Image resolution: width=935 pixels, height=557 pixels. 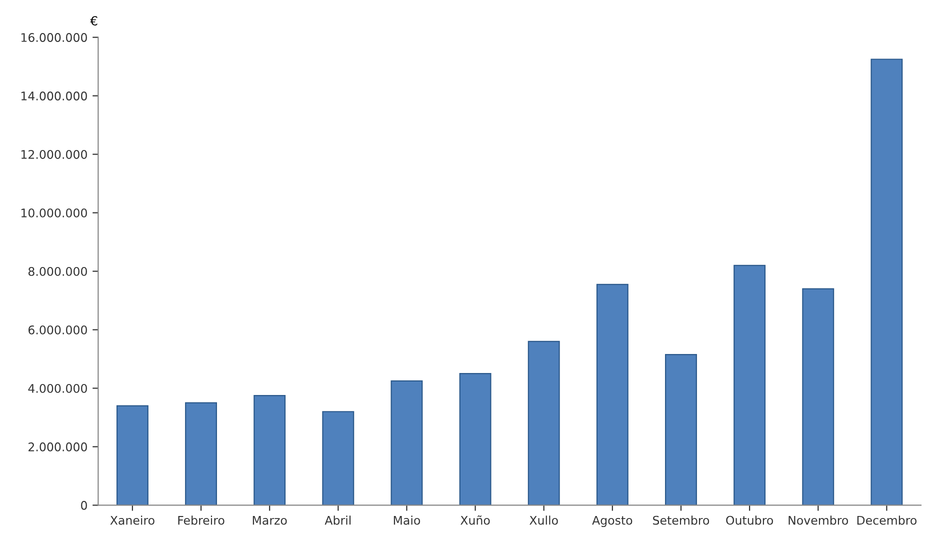 What do you see at coordinates (84, 505) in the screenshot?
I see `y-tick-label: 0` at bounding box center [84, 505].